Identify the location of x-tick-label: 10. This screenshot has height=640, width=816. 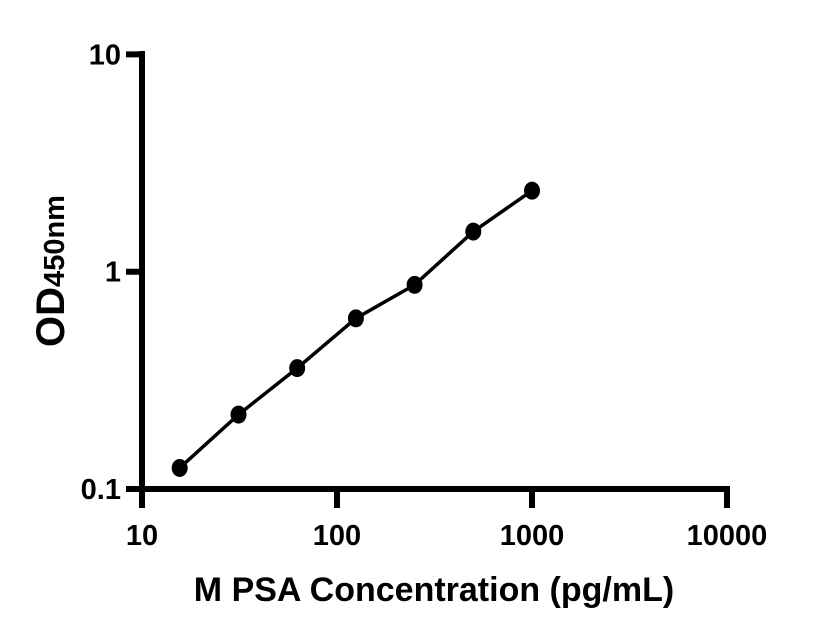
(142, 536).